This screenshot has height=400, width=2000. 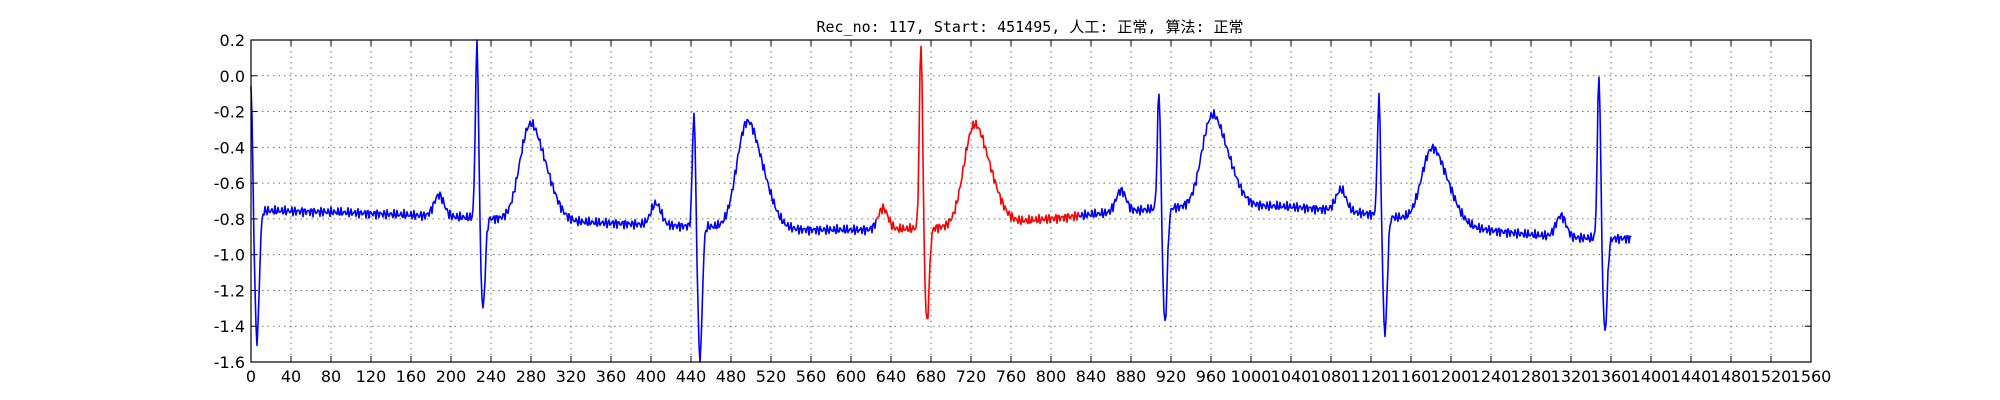 I want to click on x-tick-label: 720, so click(x=971, y=376).